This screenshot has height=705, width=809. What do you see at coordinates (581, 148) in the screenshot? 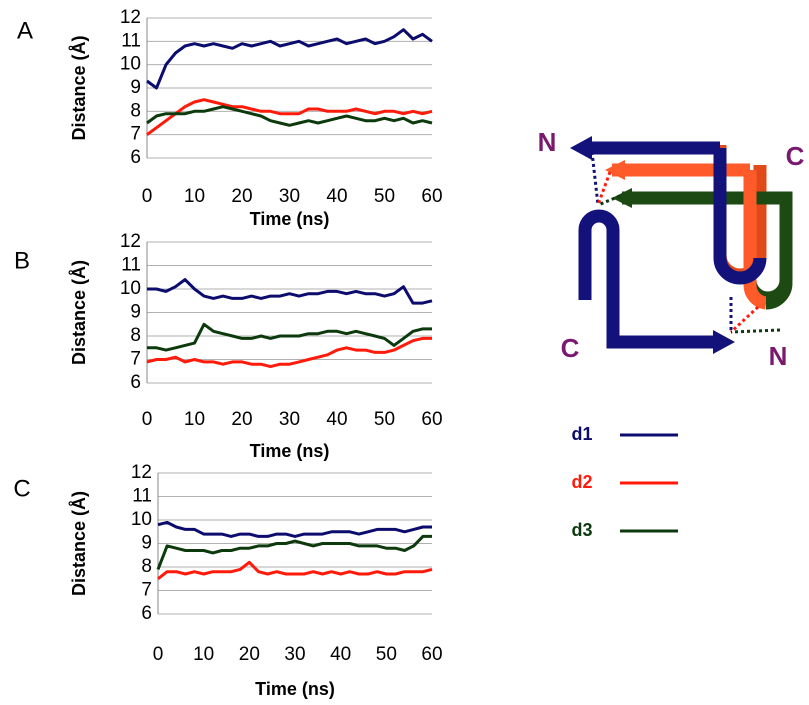
I see `navy-arrowhead` at bounding box center [581, 148].